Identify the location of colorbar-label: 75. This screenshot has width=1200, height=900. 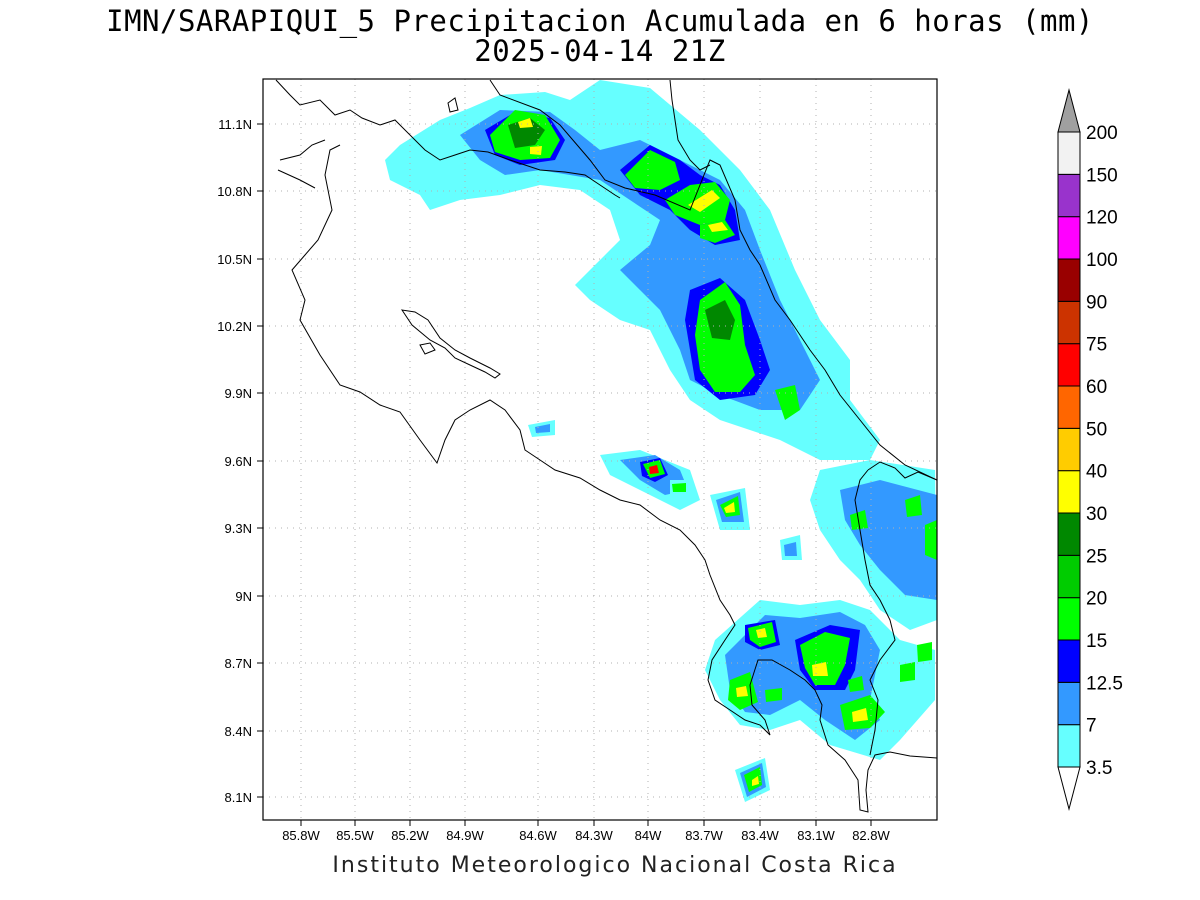
(1096, 345).